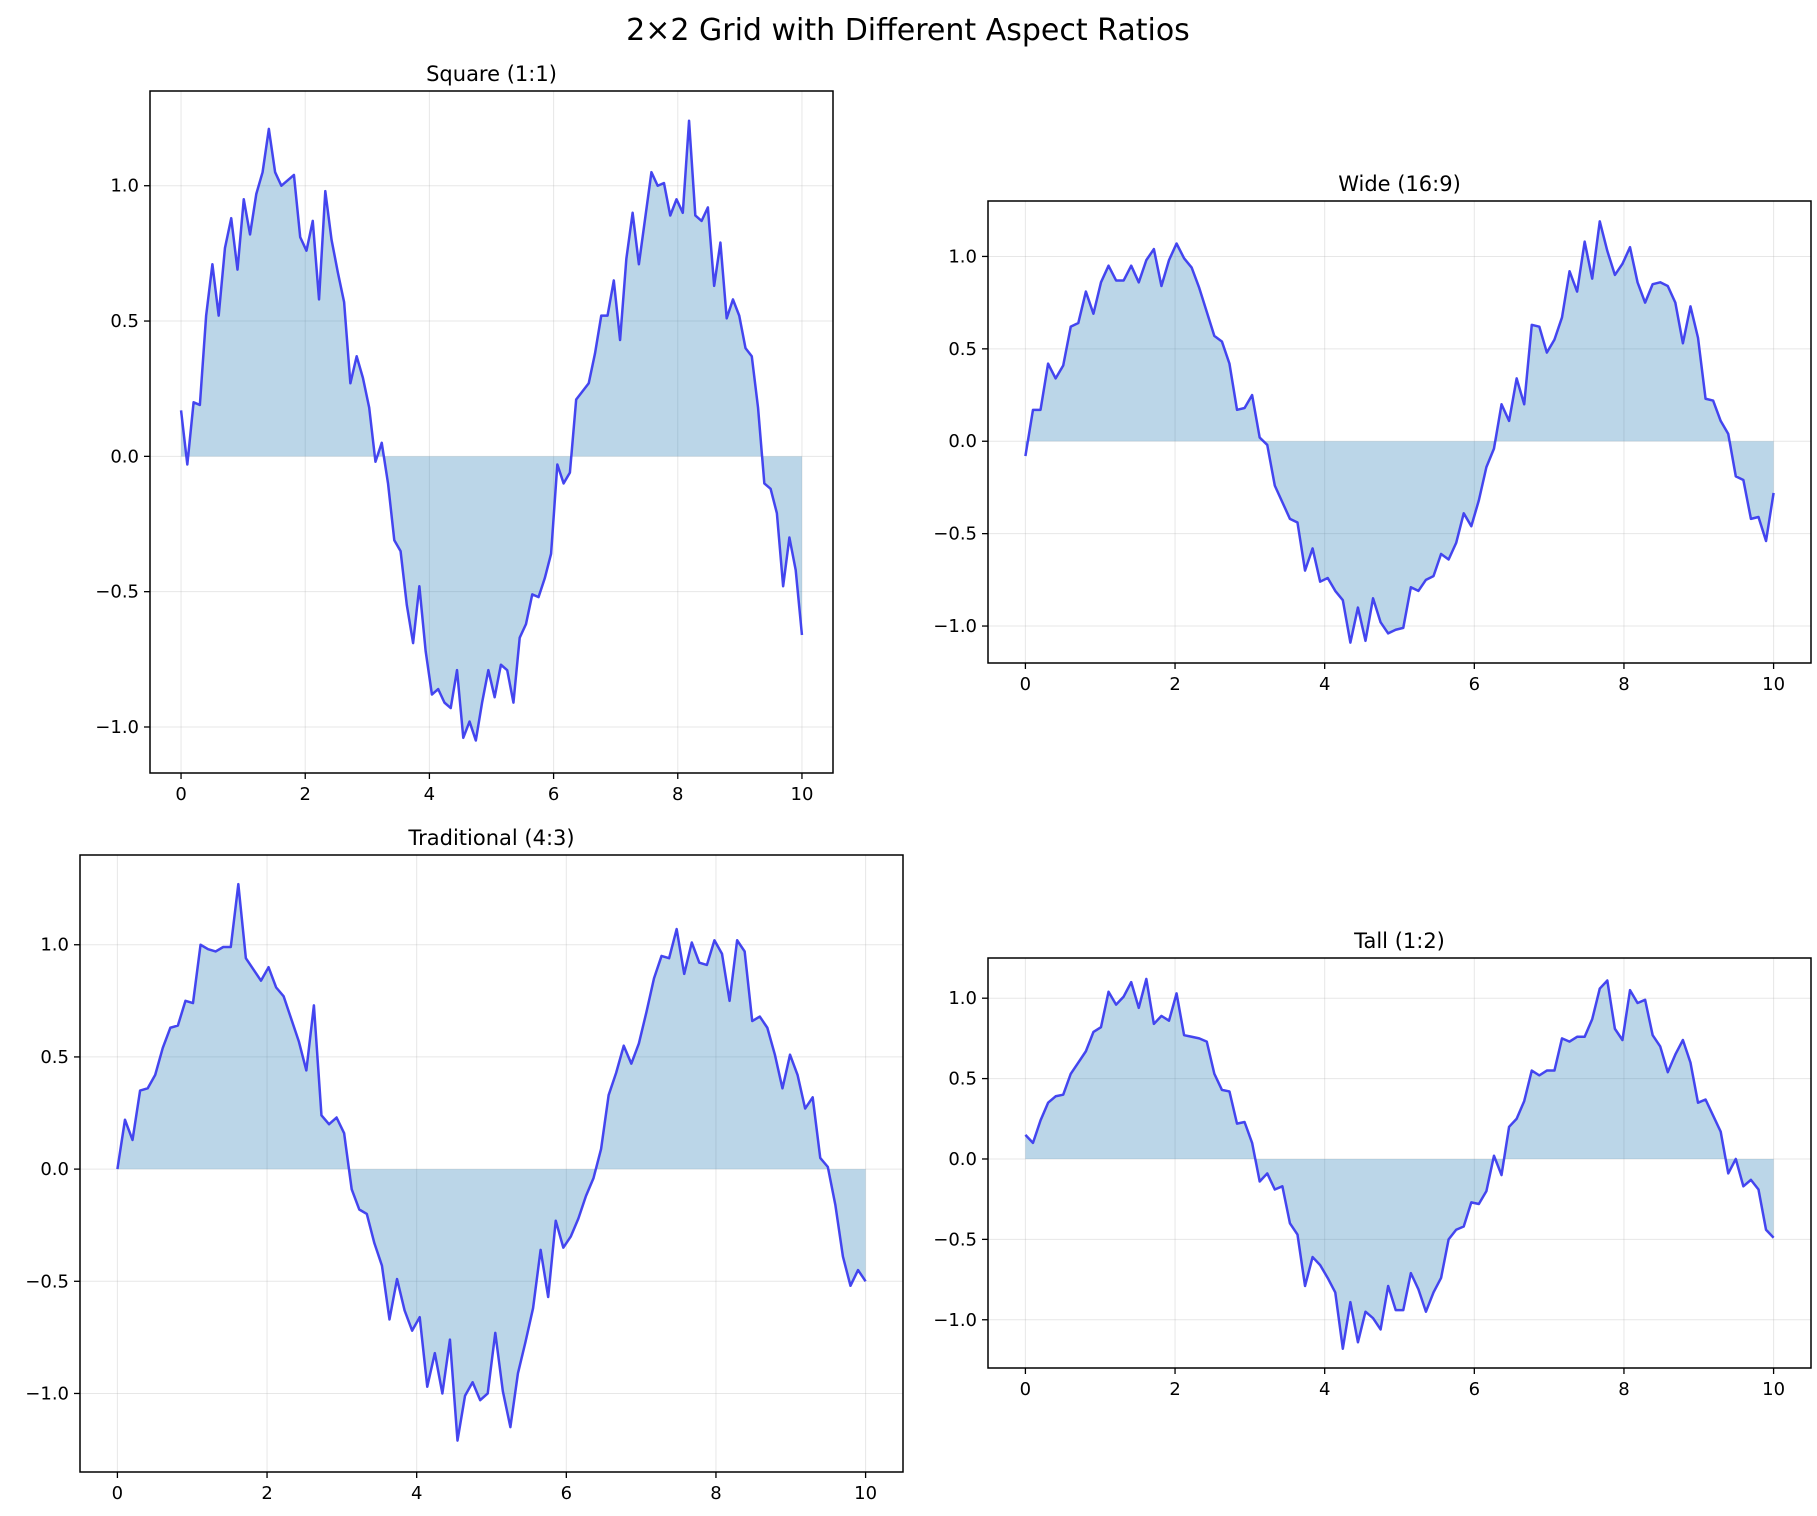 The image size is (1817, 1516). Describe the element at coordinates (908, 30) in the screenshot. I see `figure-title: 2×2 Grid with Different Aspect Ratios` at that location.